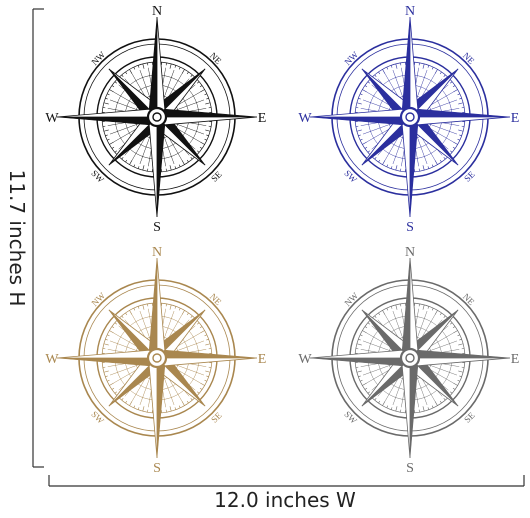 This screenshot has height=518, width=530. I want to click on width-label: 12.0 inches W, so click(285, 500).